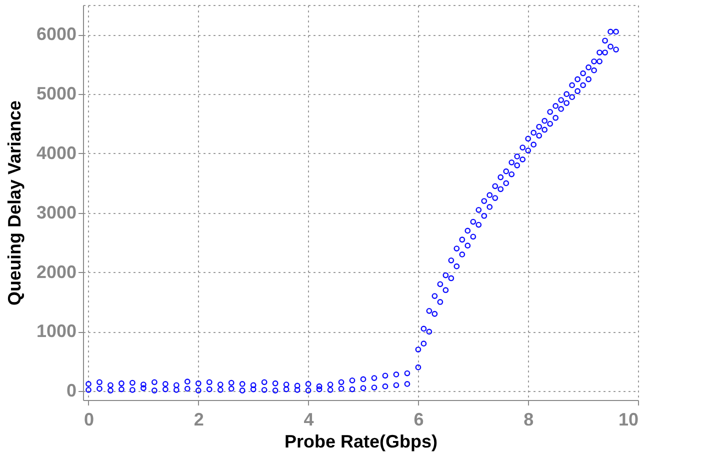  I want to click on x-tick-label: 8, so click(529, 420).